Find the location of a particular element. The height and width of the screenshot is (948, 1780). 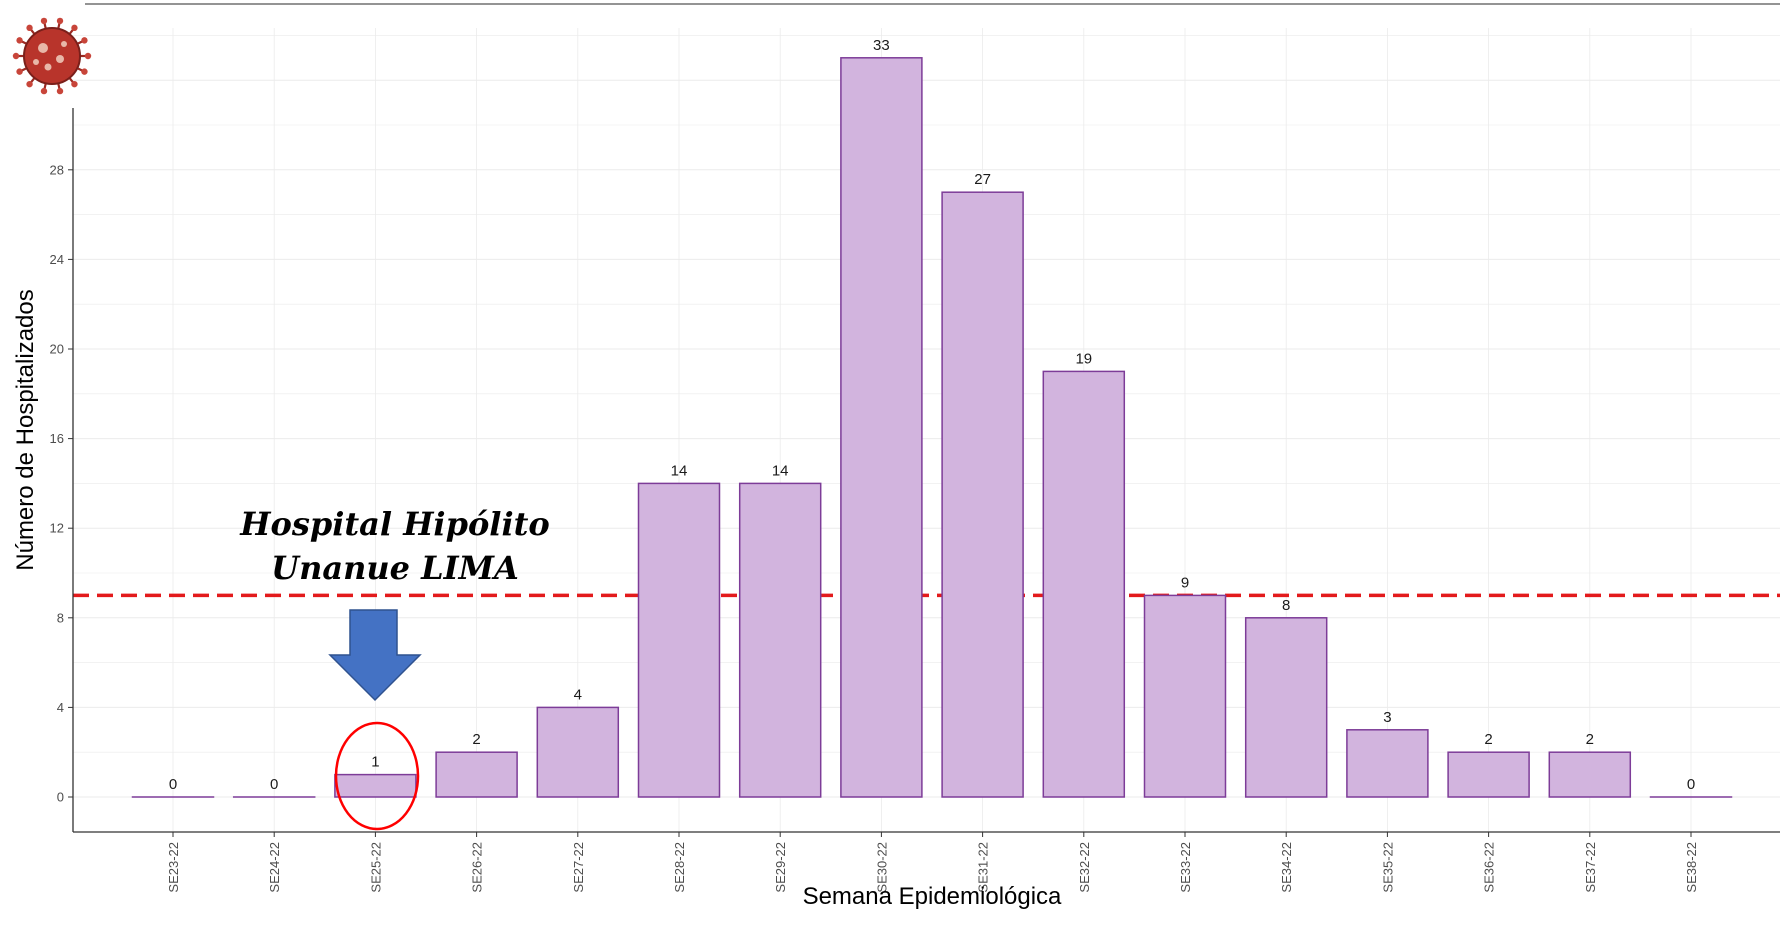

bar-value-label: 27 is located at coordinates (982, 179).